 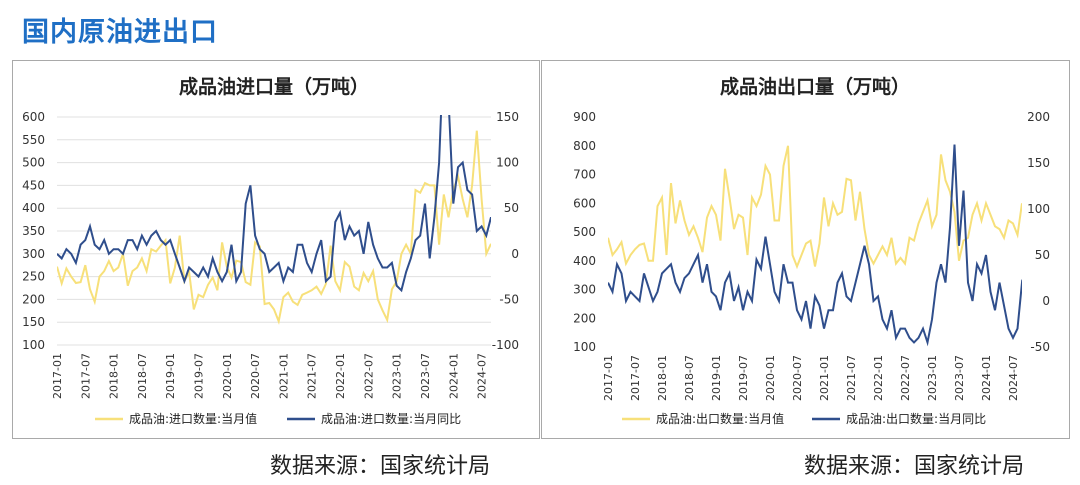 I want to click on data-source-left: 数据来源：国家统计局, so click(x=380, y=466).